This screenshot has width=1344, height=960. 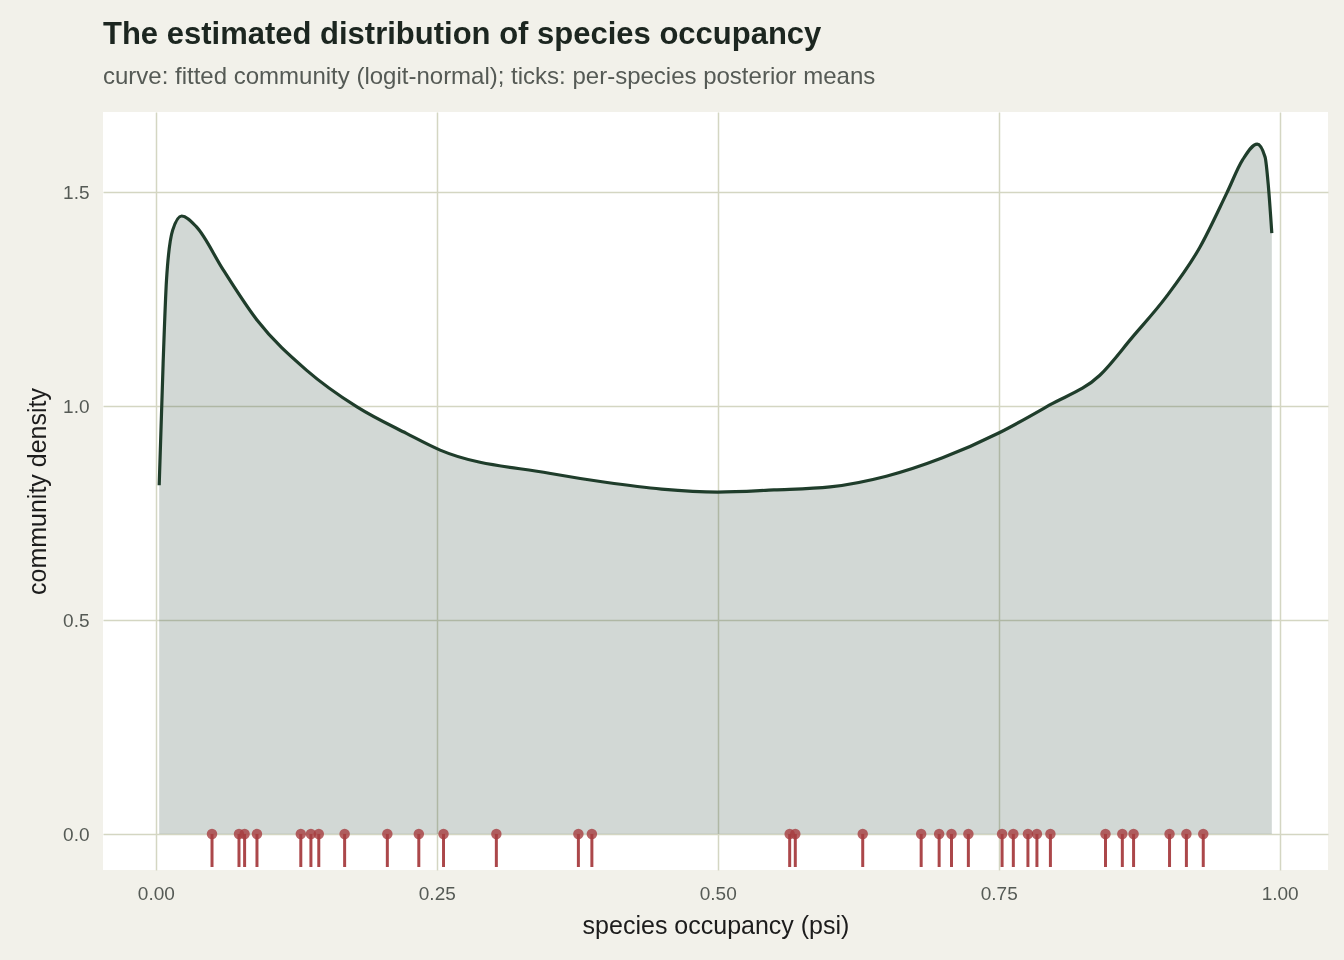 What do you see at coordinates (76, 620) in the screenshot?
I see `y-tick-label: 0.5` at bounding box center [76, 620].